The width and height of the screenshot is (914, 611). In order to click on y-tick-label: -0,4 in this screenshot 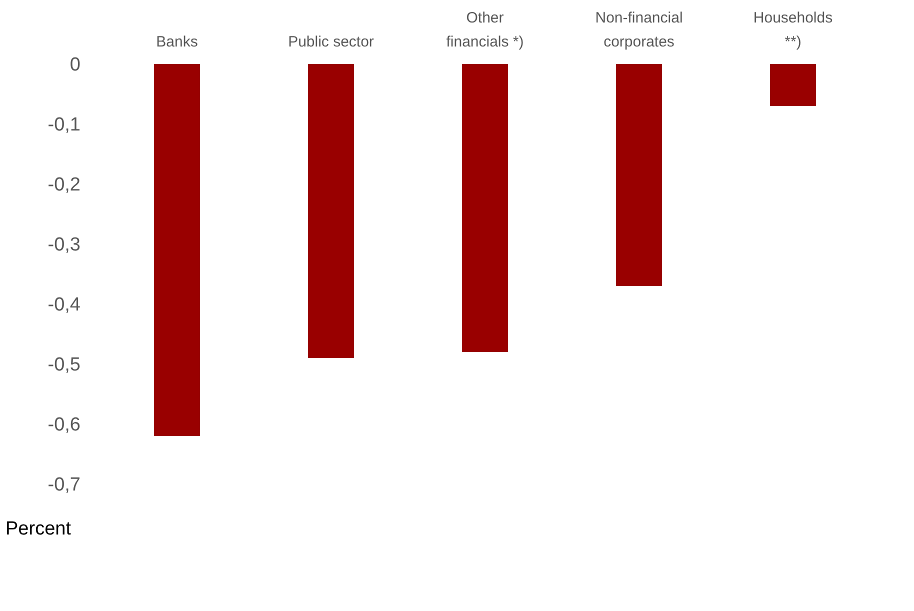, I will do `click(64, 305)`.